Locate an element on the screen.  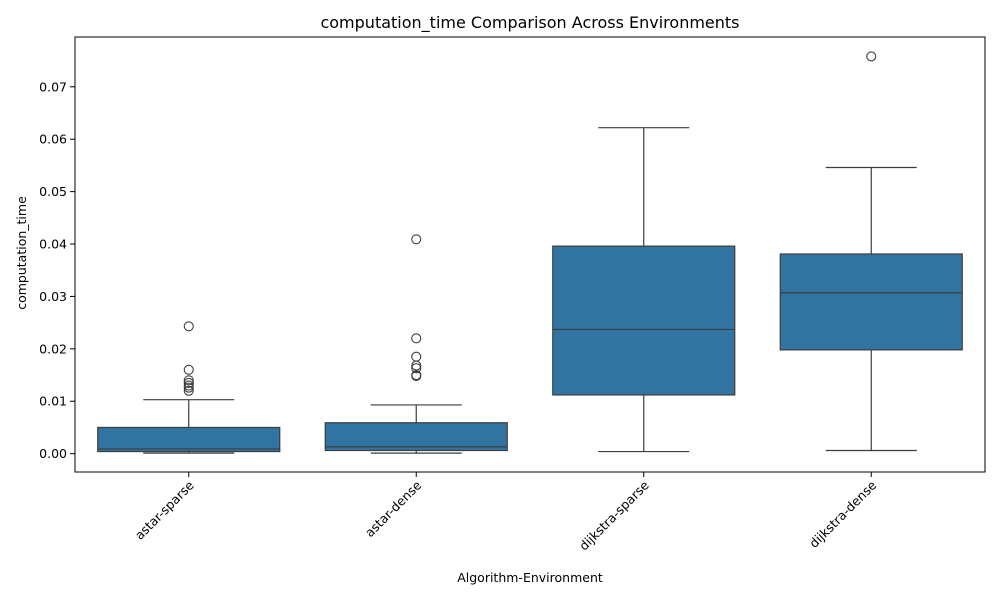
y-tick-label: 0.04 is located at coordinates (53, 244).